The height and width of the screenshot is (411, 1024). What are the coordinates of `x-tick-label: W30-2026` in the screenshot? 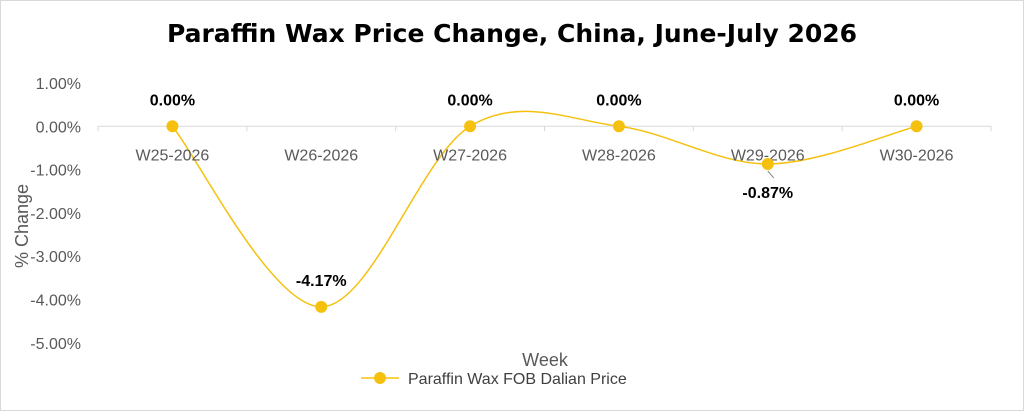 It's located at (917, 155).